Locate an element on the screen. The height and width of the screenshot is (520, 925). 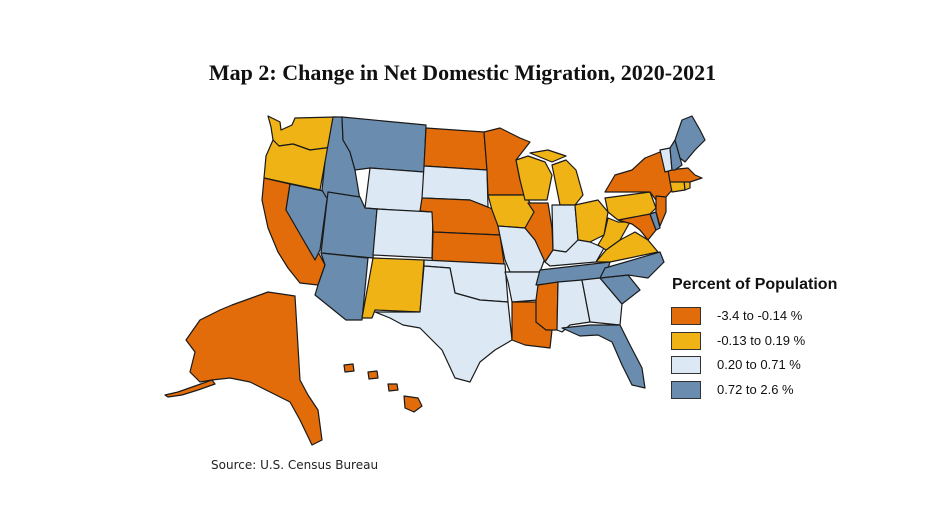
state-ND is located at coordinates (455, 149).